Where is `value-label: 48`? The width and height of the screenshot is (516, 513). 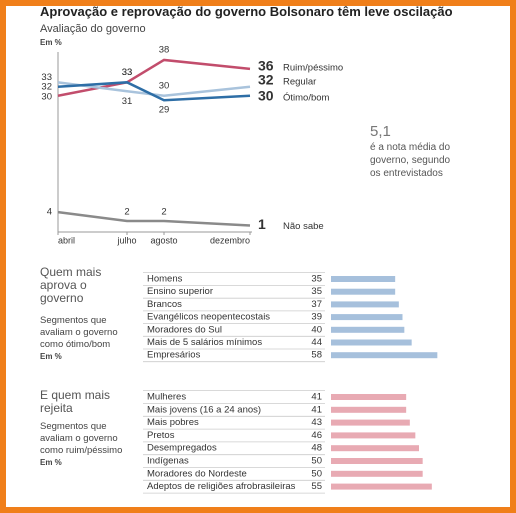 value-label: 48 is located at coordinates (316, 448).